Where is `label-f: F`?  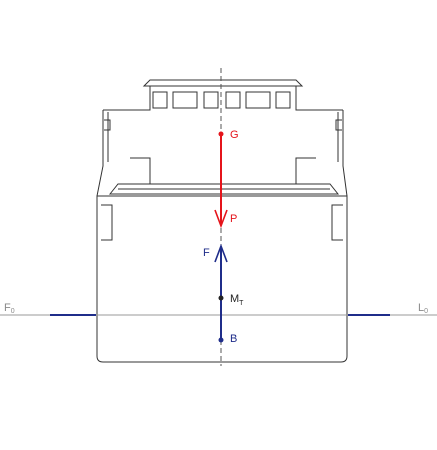 label-f: F is located at coordinates (206, 253).